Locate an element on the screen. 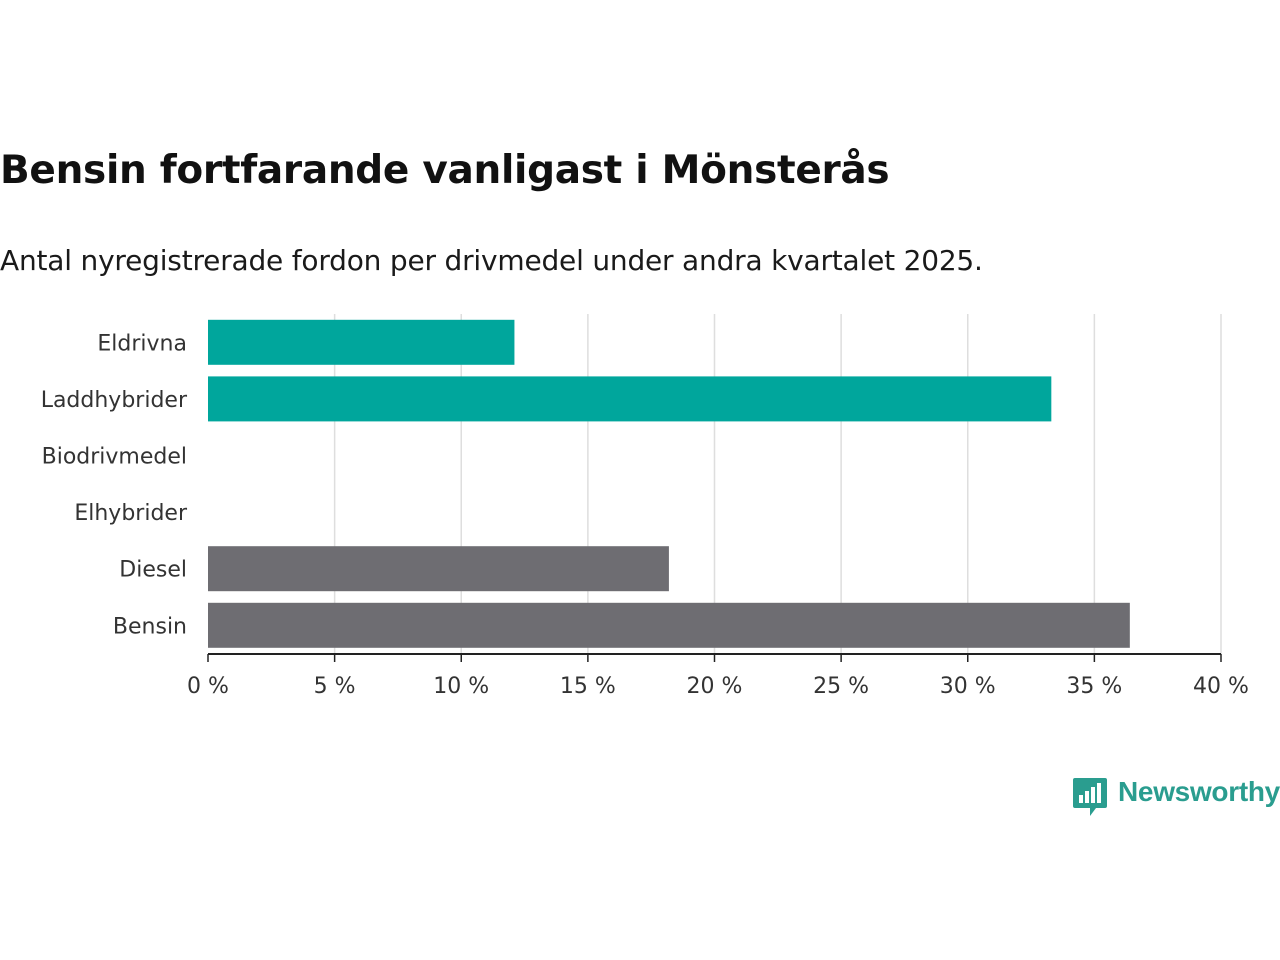  x-tick-label: 20 % is located at coordinates (715, 686).